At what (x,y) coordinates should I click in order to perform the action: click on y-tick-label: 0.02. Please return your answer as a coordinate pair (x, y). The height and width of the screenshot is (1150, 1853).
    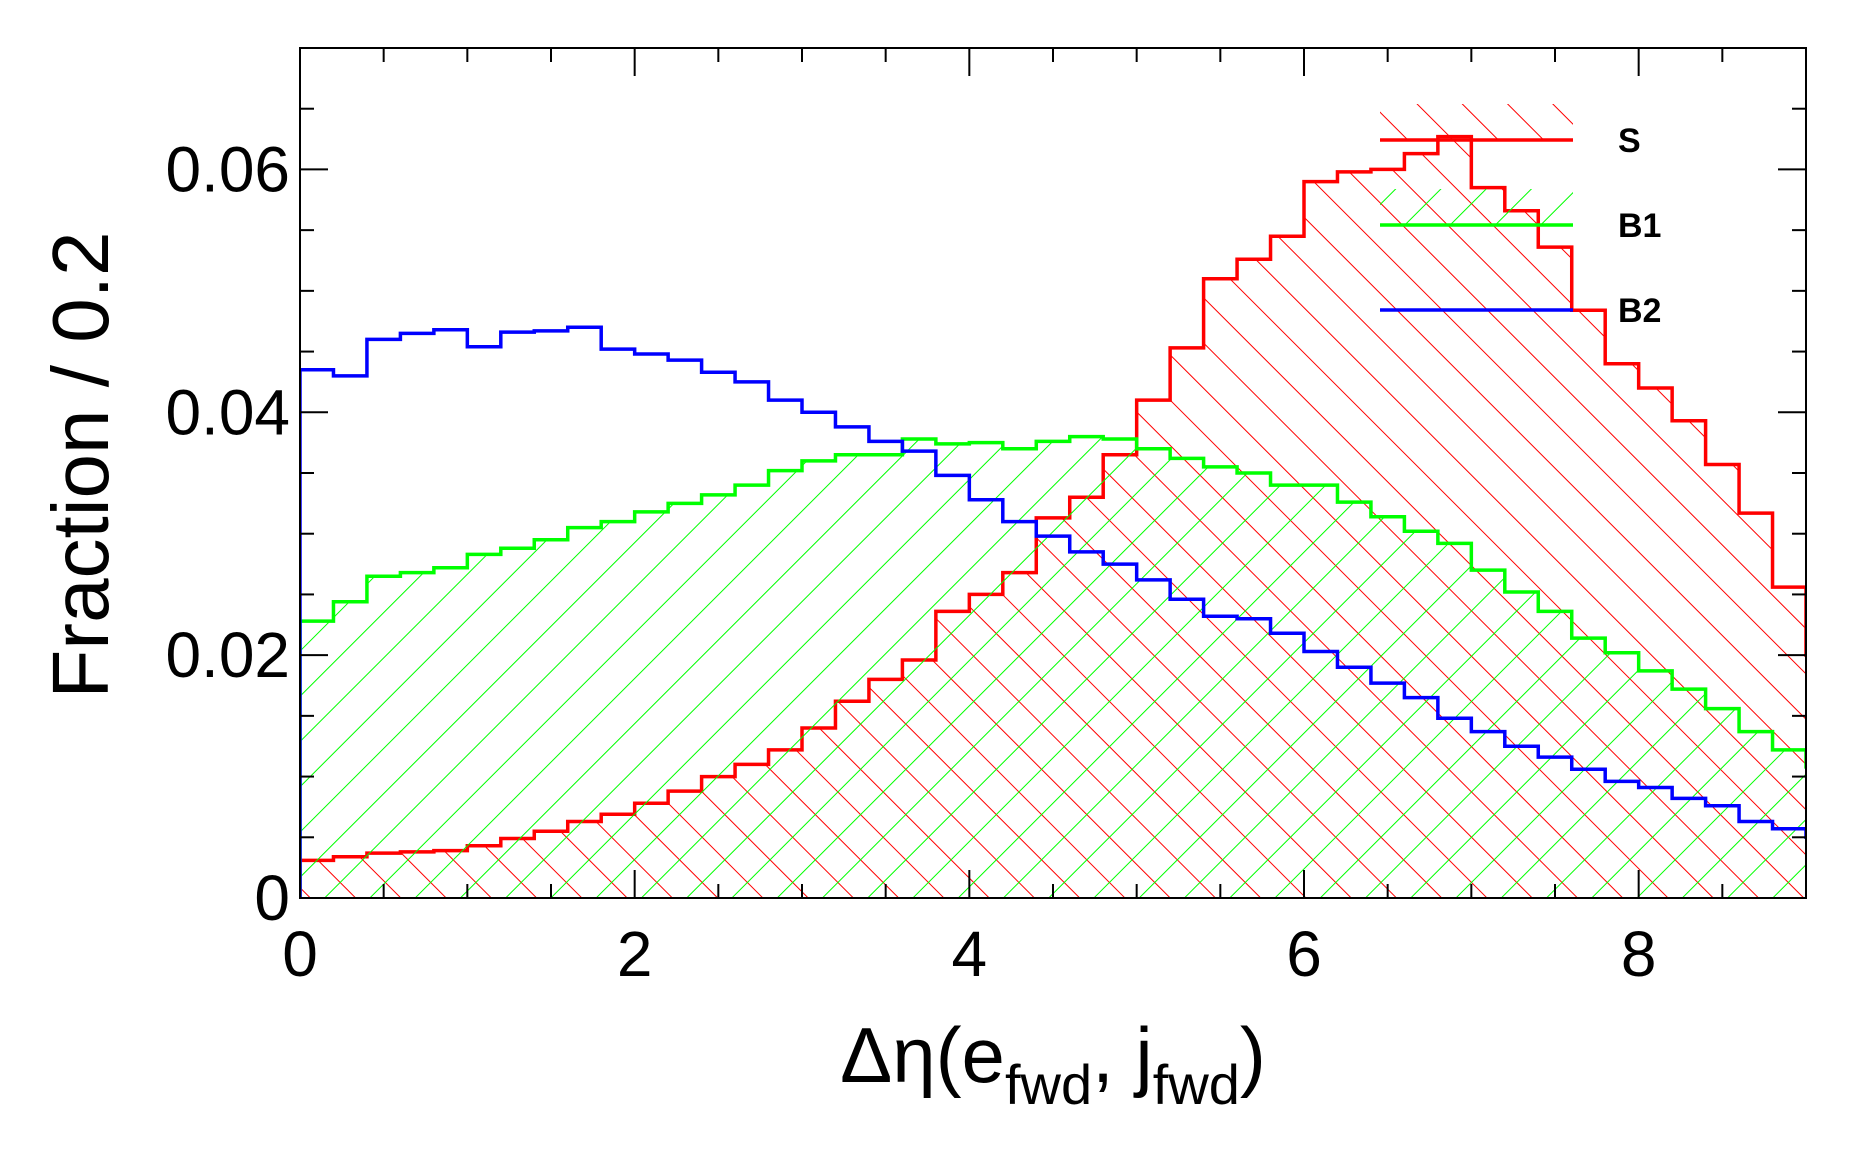
    Looking at the image, I should click on (227, 655).